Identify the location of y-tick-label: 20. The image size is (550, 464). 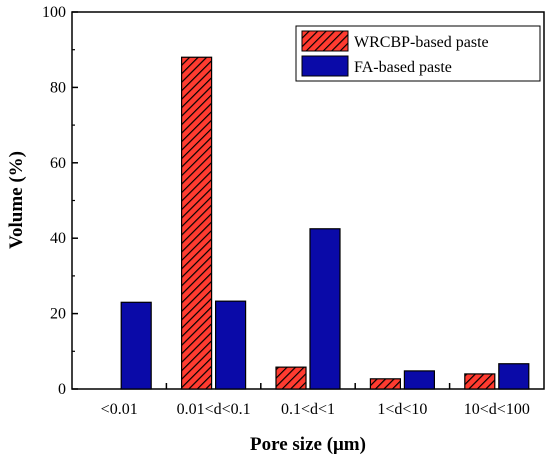
(58, 314).